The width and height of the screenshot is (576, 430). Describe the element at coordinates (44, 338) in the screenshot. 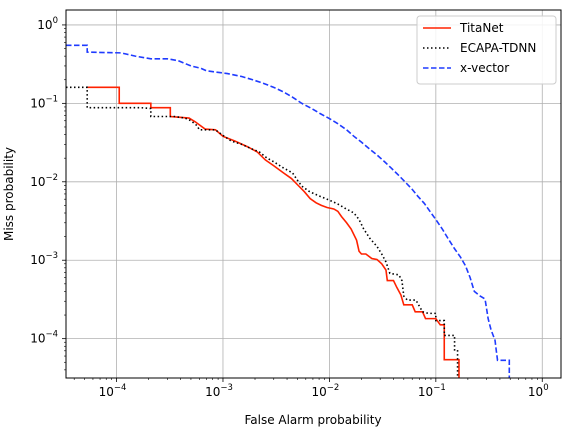

I see `y-tick-label: 10⁻⁴` at that location.